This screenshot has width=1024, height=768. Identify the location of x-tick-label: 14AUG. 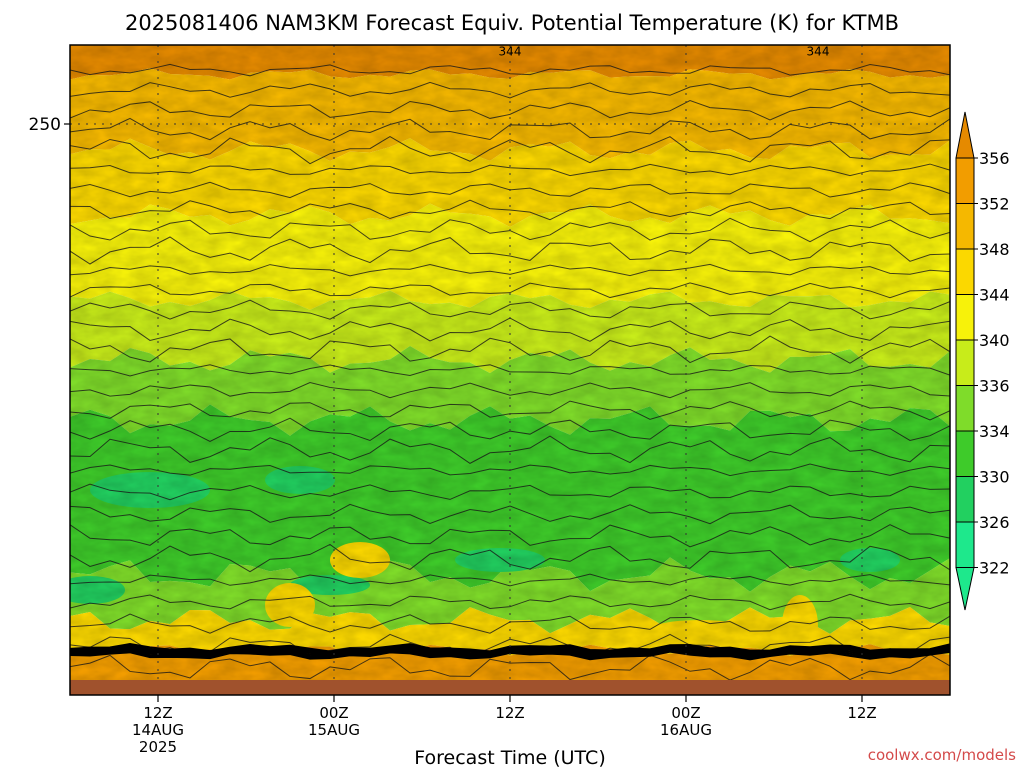
(158, 730).